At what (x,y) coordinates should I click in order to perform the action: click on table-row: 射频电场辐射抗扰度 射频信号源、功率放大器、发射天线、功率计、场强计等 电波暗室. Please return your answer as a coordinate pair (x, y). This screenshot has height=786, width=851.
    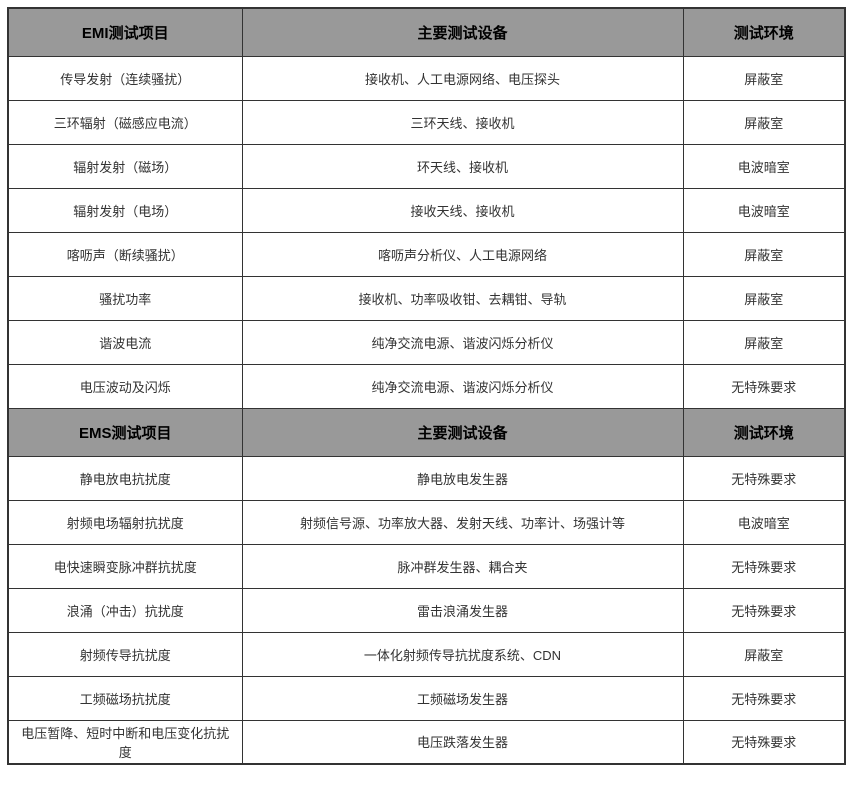
    Looking at the image, I should click on (426, 522).